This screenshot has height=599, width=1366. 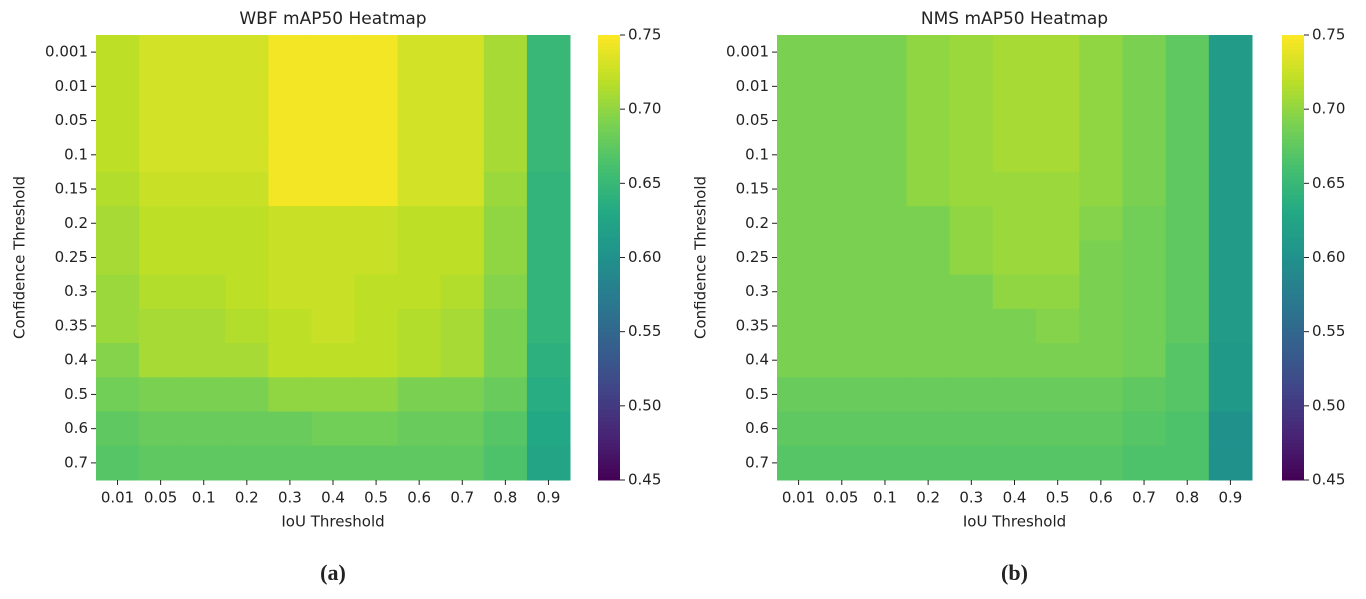 What do you see at coordinates (204, 498) in the screenshot?
I see `x-tick-label: 0.1` at bounding box center [204, 498].